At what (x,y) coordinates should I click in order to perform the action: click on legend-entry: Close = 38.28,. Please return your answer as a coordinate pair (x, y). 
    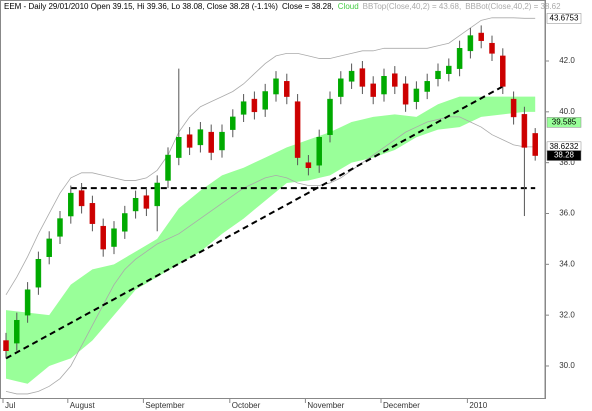
    Looking at the image, I should click on (308, 6).